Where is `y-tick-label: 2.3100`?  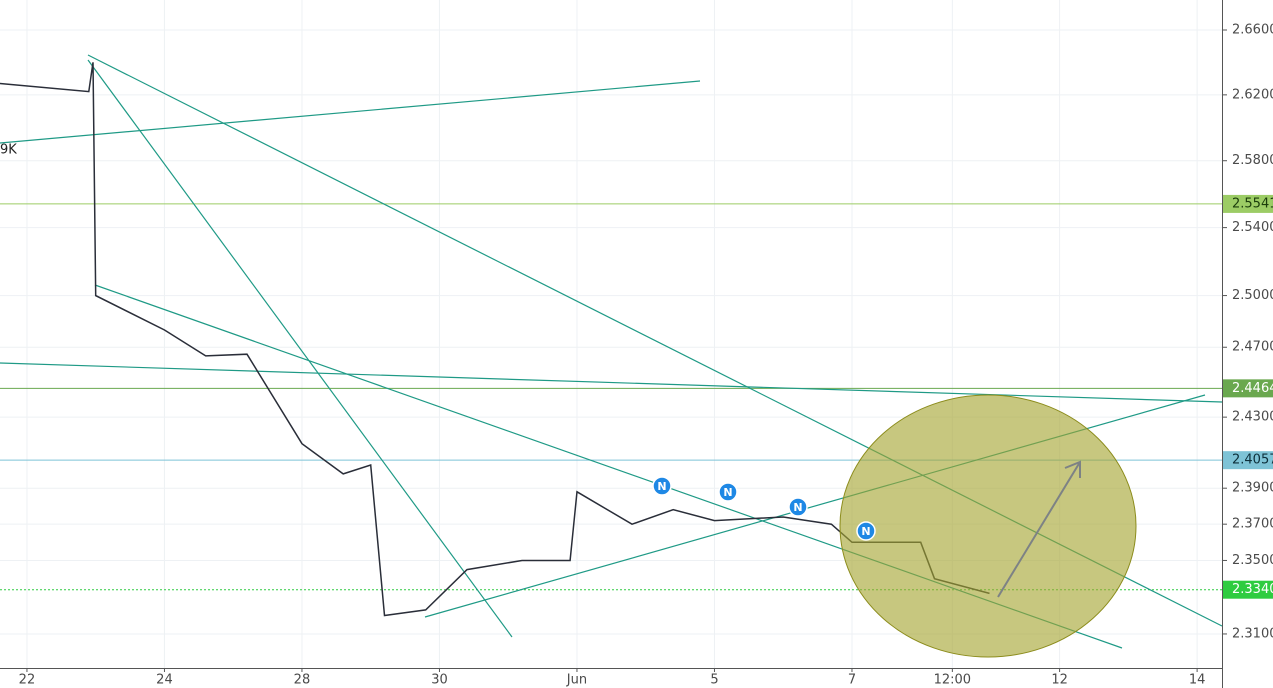
y-tick-label: 2.3100 is located at coordinates (1252, 633).